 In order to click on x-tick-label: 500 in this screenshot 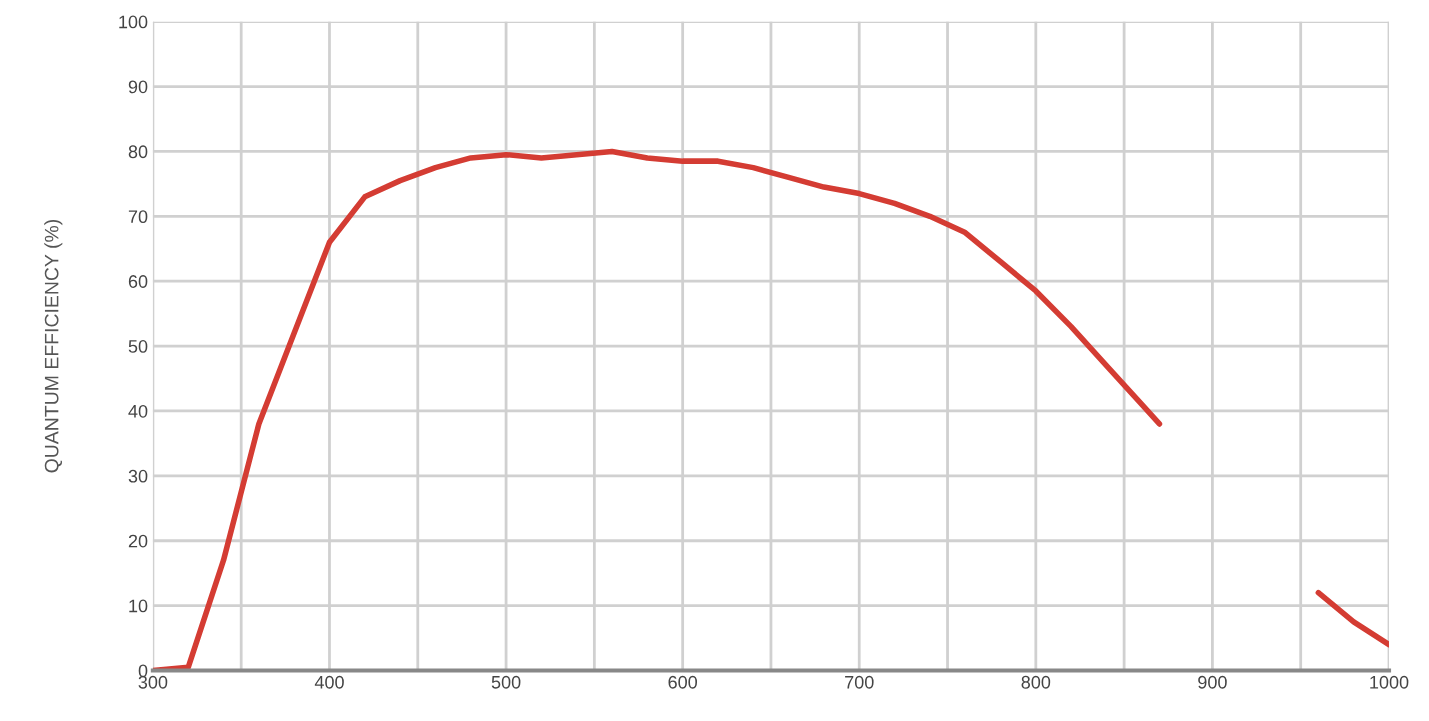, I will do `click(506, 682)`.